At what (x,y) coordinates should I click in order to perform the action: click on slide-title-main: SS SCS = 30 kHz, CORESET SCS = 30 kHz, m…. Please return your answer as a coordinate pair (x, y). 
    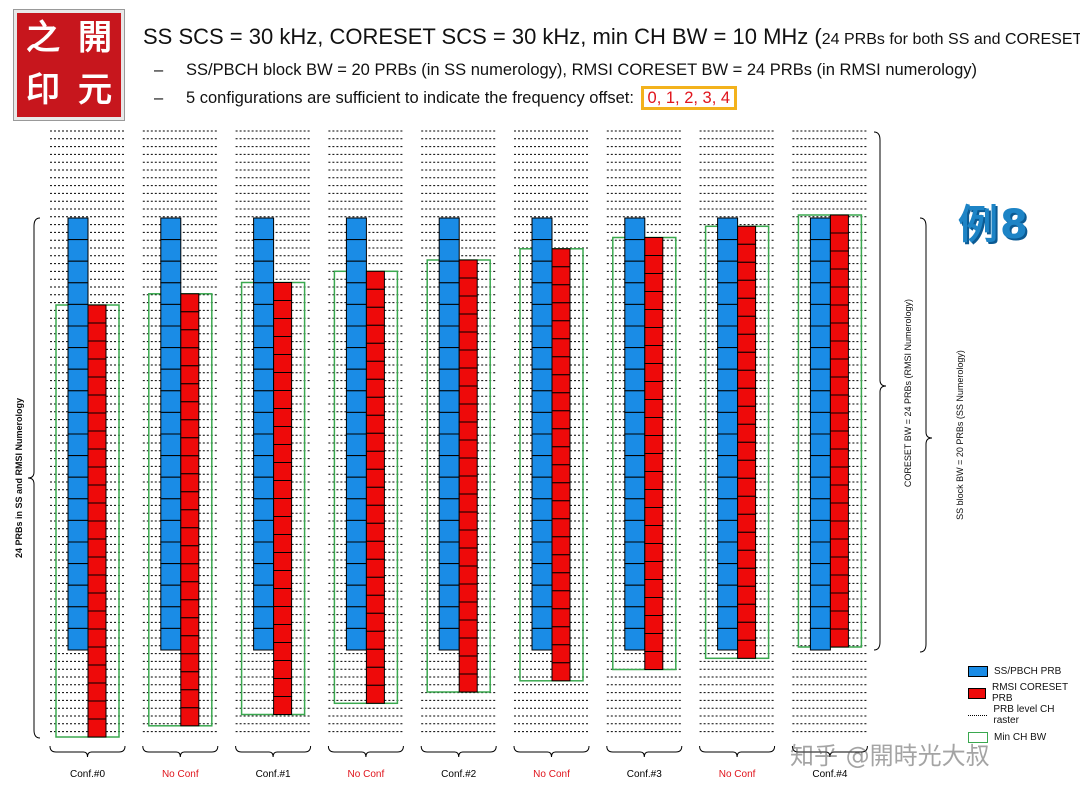
    Looking at the image, I should click on (482, 36).